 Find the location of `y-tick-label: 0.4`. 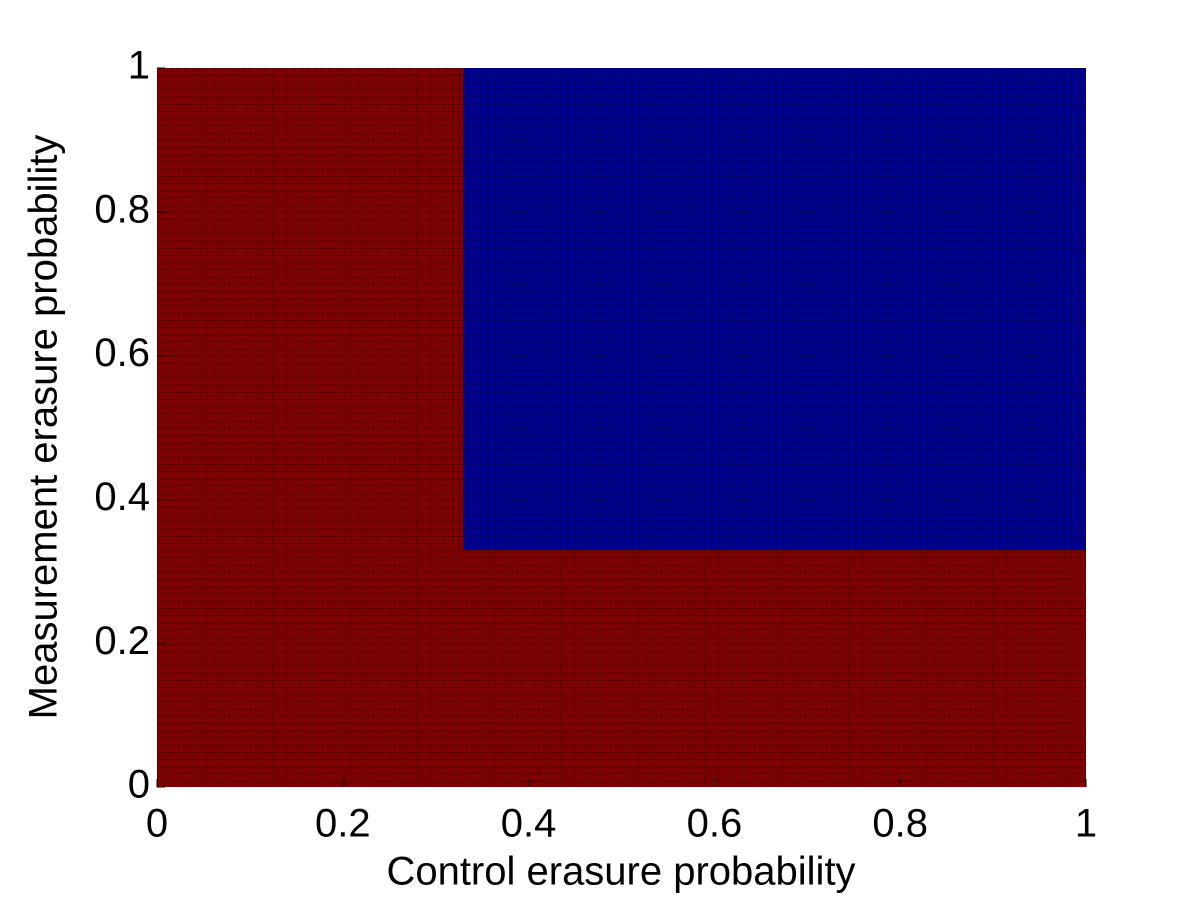

y-tick-label: 0.4 is located at coordinates (122, 497).